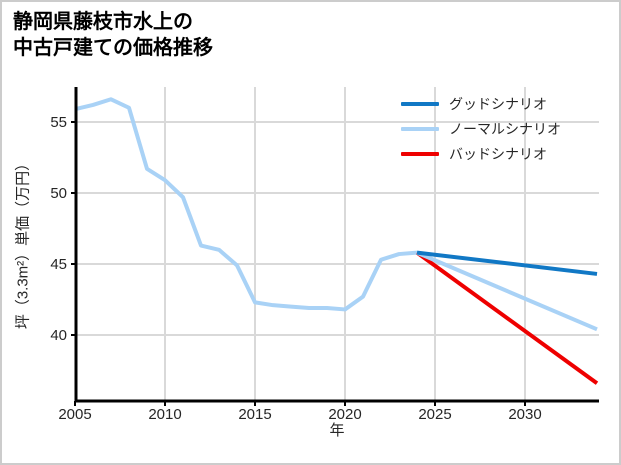 The width and height of the screenshot is (621, 465). I want to click on legend-item-bad-scenario: バッドシナリオ, so click(481, 154).